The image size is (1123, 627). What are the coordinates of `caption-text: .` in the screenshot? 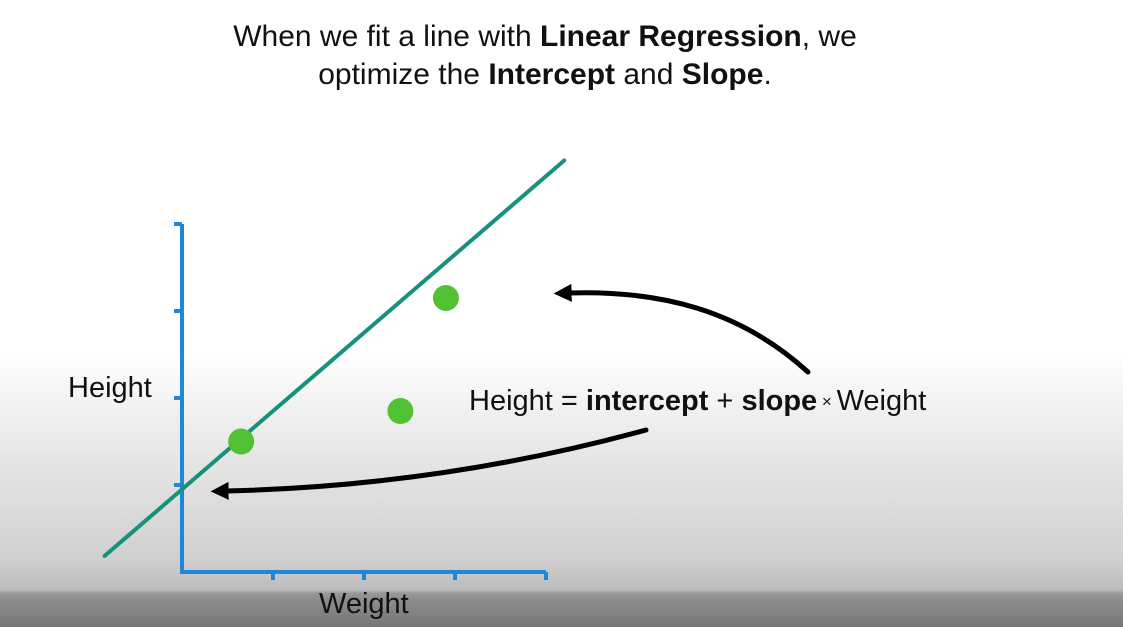 It's located at (767, 74).